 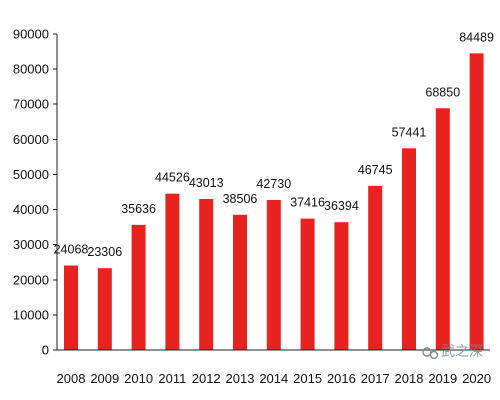 I want to click on bar-2011, so click(x=172, y=271).